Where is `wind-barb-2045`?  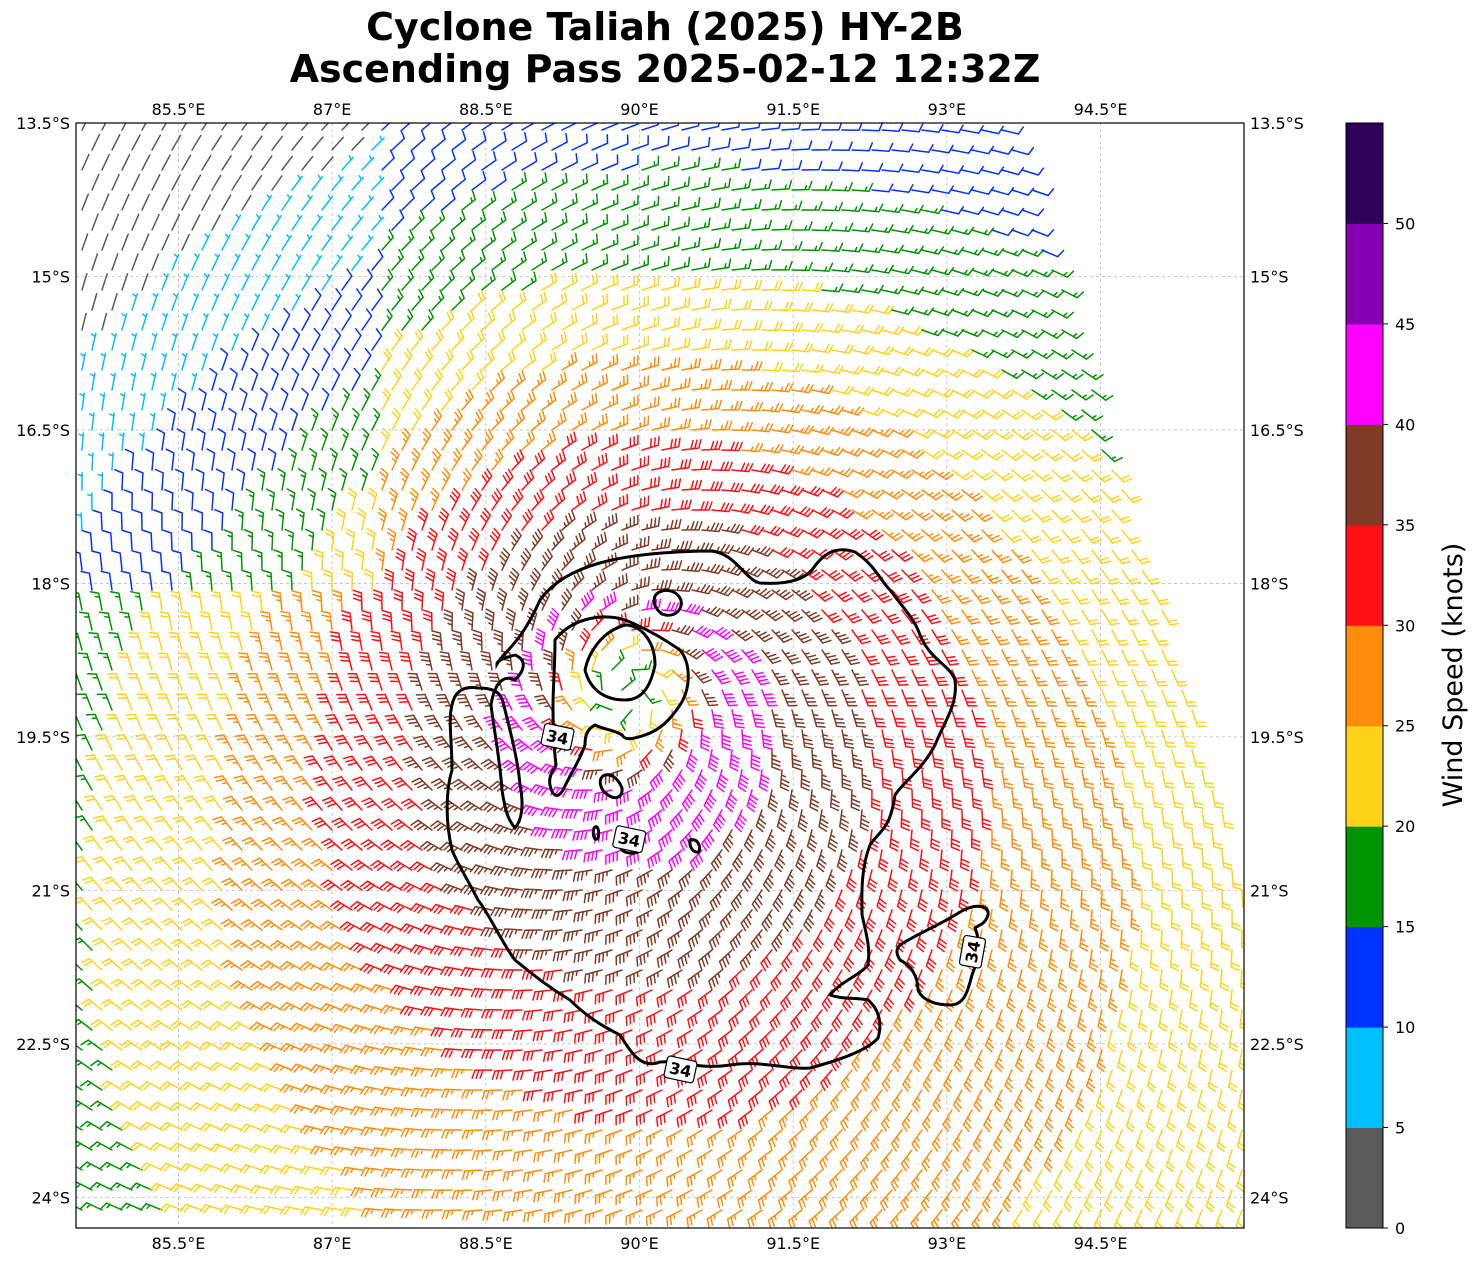
wind-barb-2045 is located at coordinates (1024, 900).